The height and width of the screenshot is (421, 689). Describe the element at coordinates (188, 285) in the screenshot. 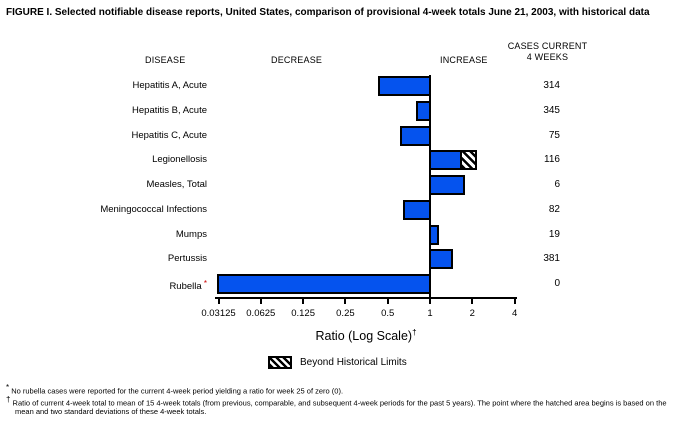

I see `disease-label: Rubella *` at that location.